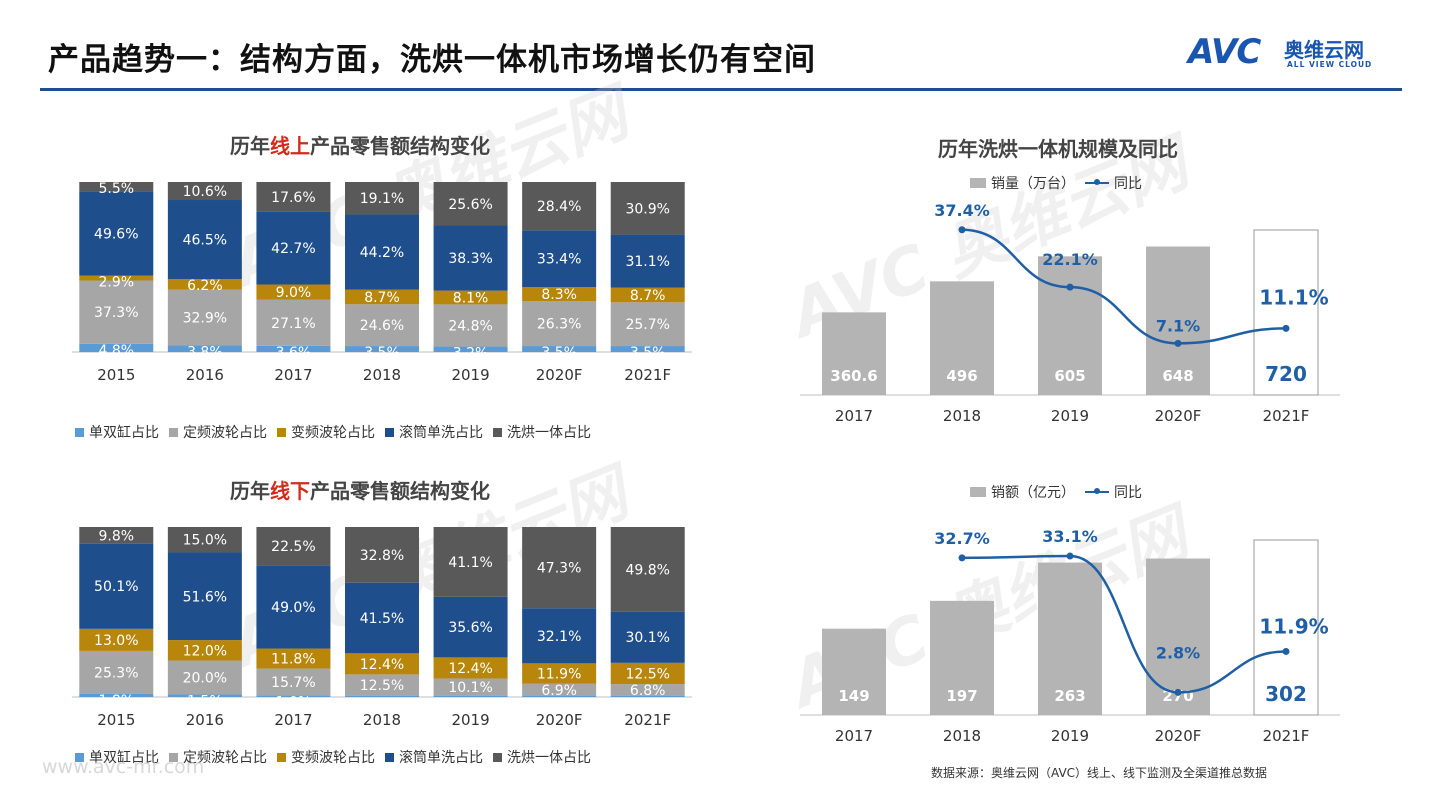  I want to click on data-label: 47.3%, so click(559, 569).